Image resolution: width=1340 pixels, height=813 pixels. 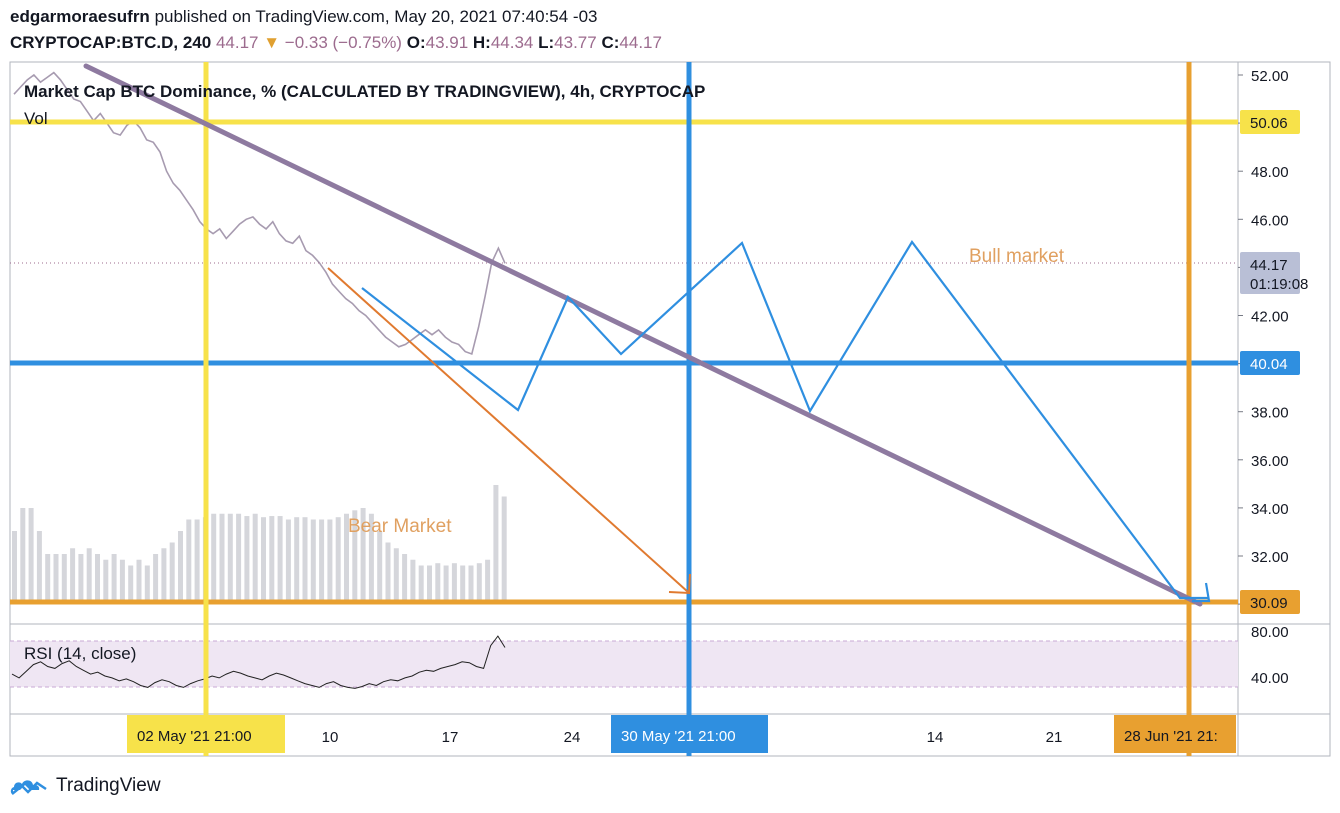 What do you see at coordinates (237, 42) in the screenshot?
I see `last-value: 44.17` at bounding box center [237, 42].